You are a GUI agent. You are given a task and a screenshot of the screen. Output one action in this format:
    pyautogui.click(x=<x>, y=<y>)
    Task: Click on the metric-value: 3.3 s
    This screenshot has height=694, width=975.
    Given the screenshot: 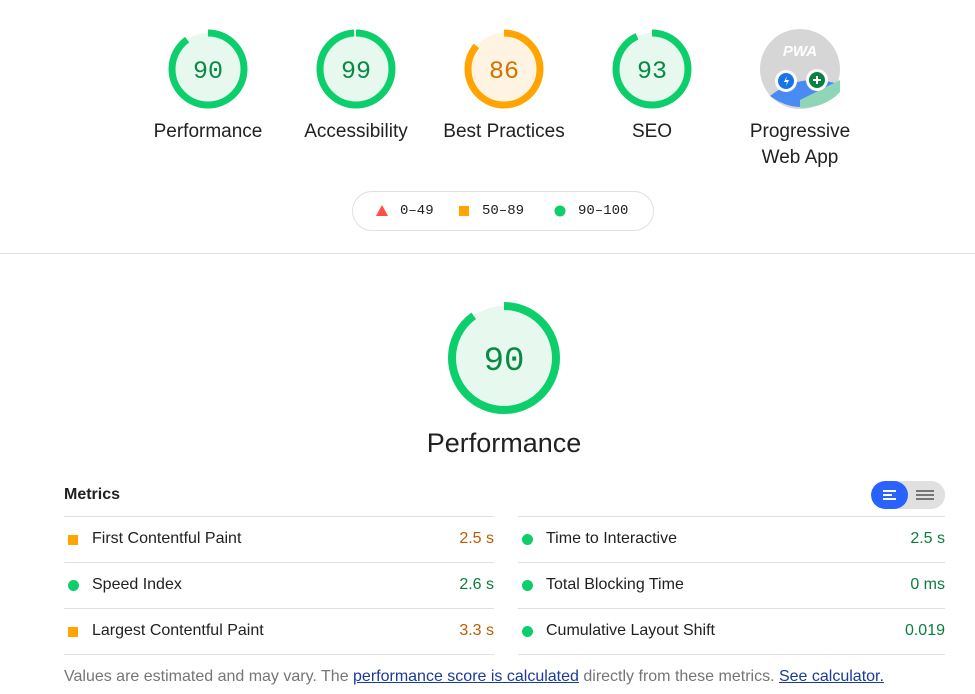 What is the action you would take?
    pyautogui.click(x=476, y=630)
    